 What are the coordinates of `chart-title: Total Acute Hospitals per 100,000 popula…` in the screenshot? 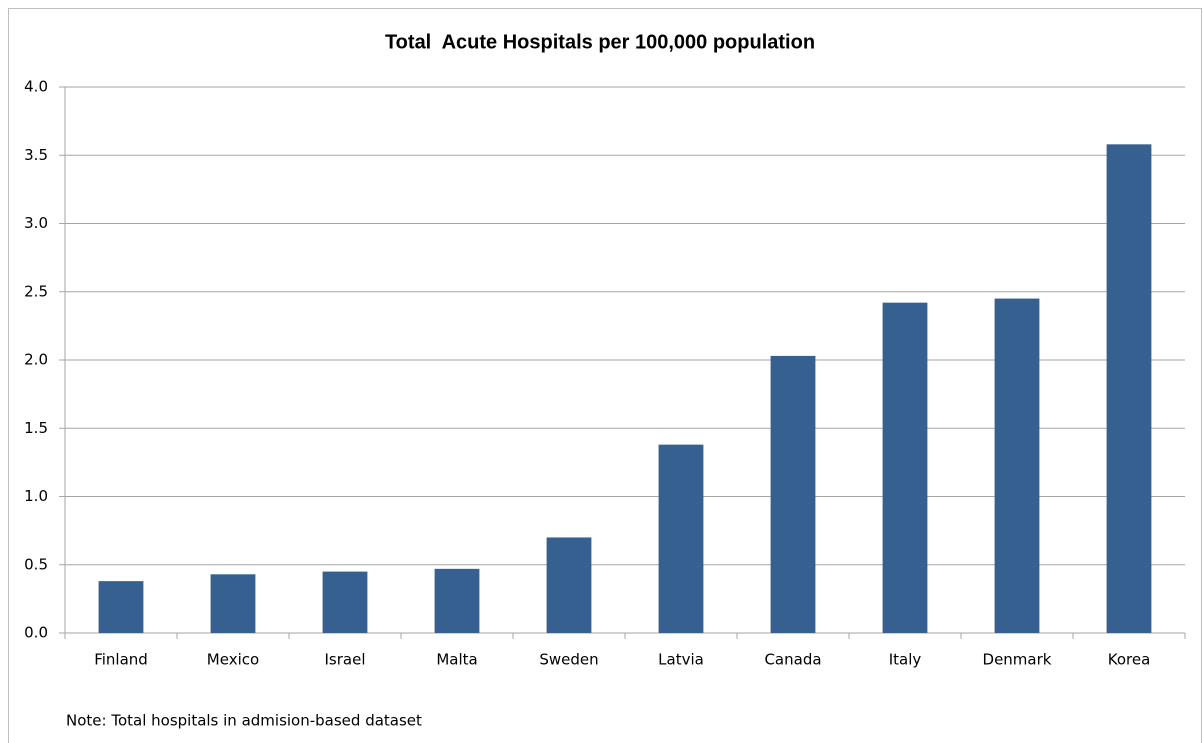 It's located at (600, 42).